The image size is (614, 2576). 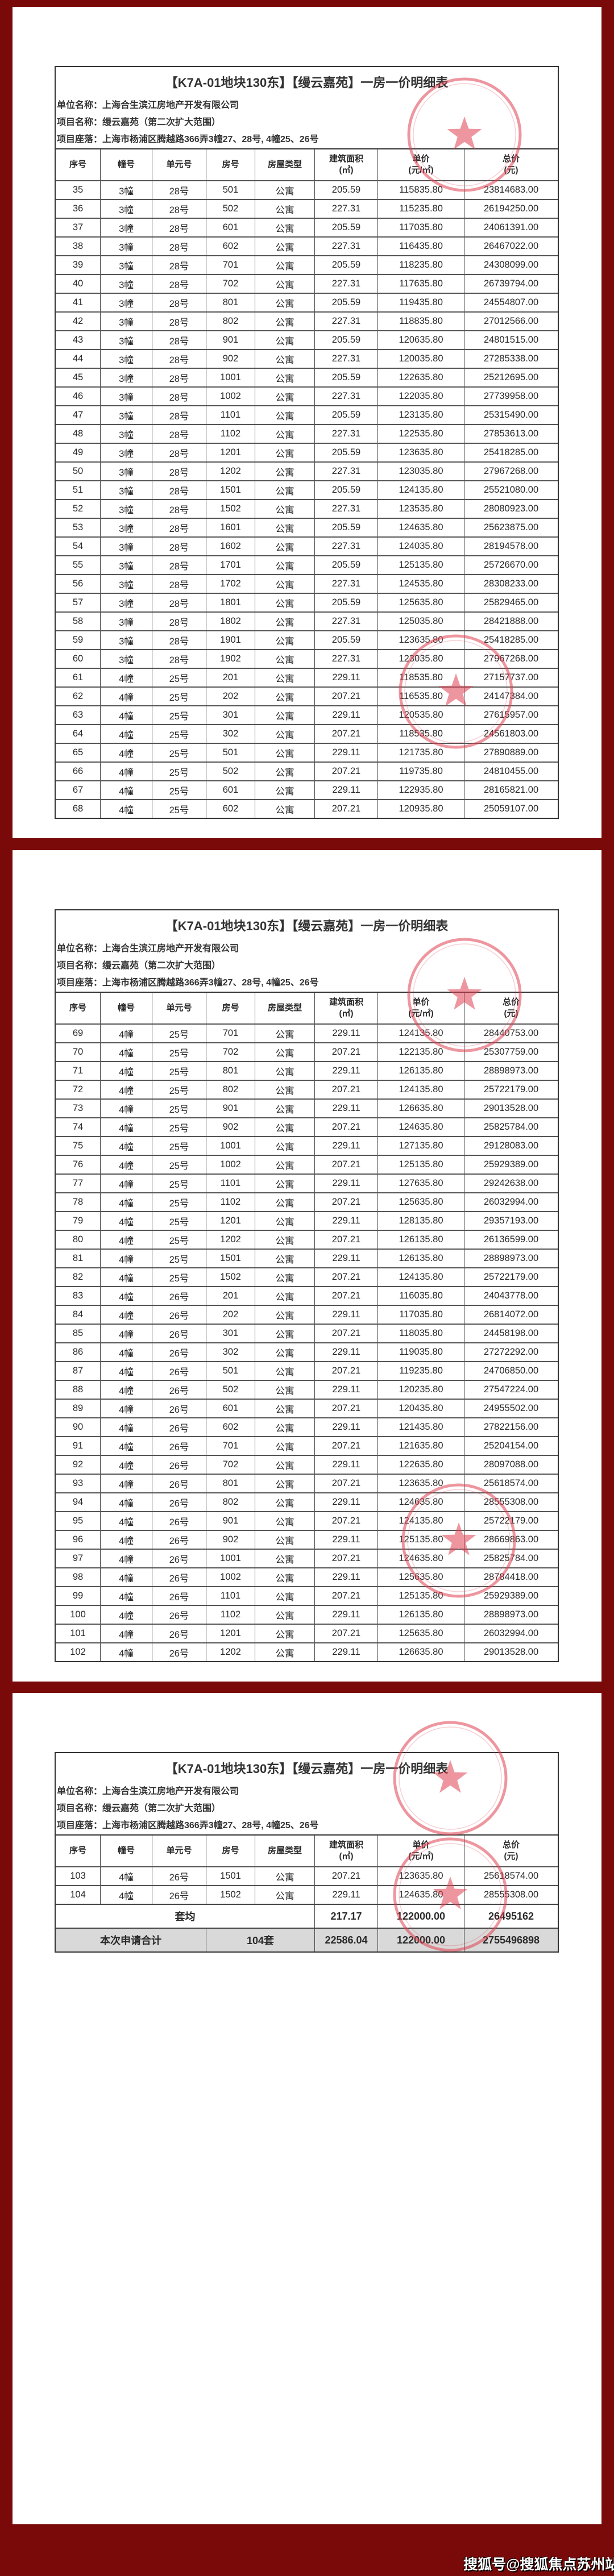 I want to click on cell-room: 301, so click(x=230, y=1333).